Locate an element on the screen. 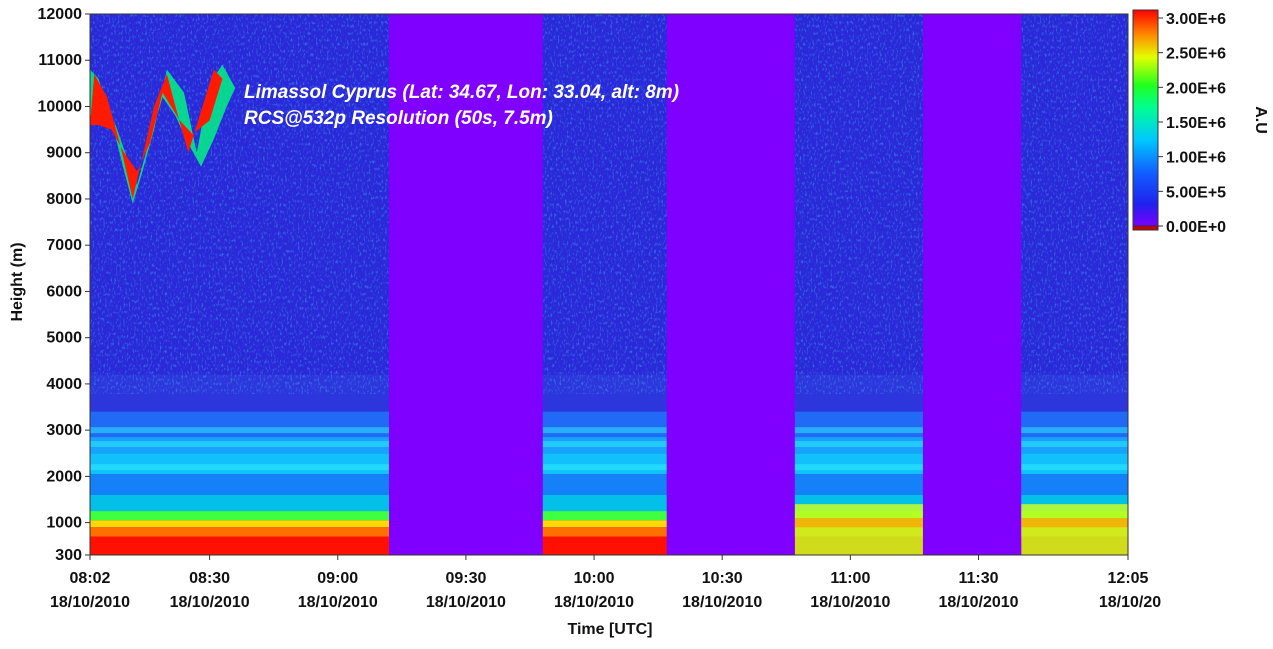 This screenshot has width=1273, height=649. x-tick-time: 11:30 is located at coordinates (978, 578).